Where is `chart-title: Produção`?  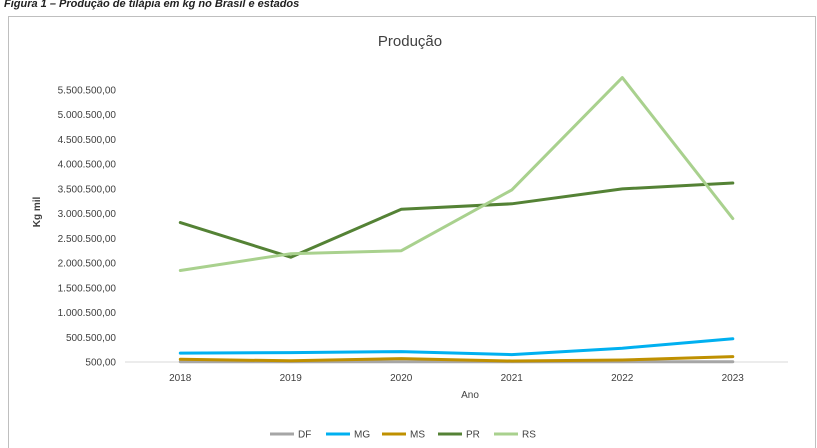
chart-title: Produção is located at coordinates (410, 41).